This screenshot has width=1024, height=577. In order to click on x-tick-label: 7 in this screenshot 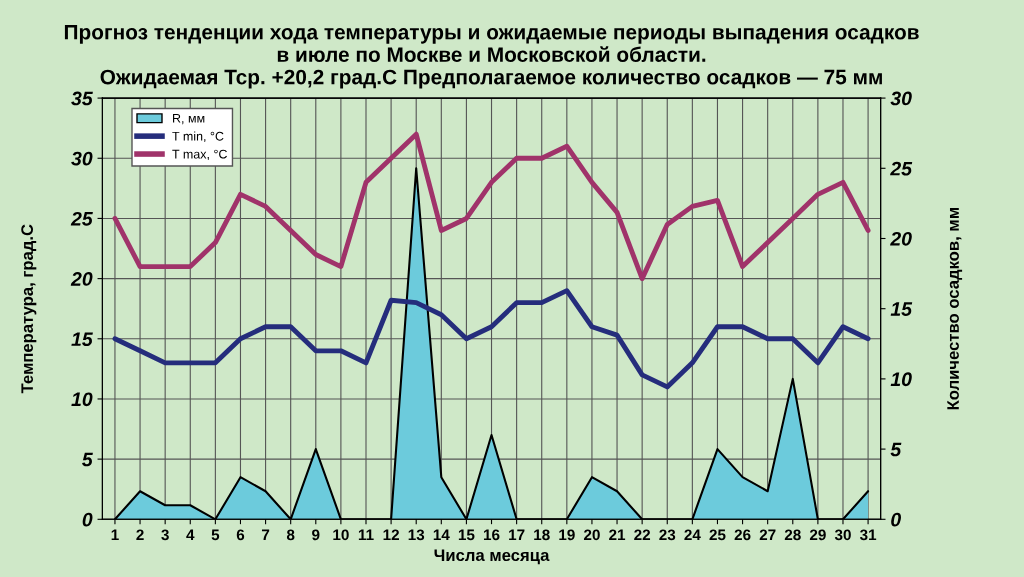, I will do `click(265, 535)`.